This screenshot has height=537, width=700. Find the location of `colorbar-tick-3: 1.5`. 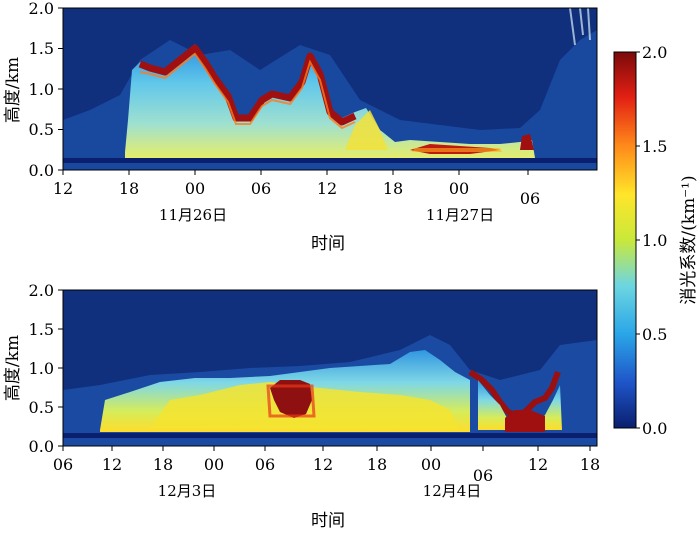

colorbar-tick-3: 1.5 is located at coordinates (654, 146).